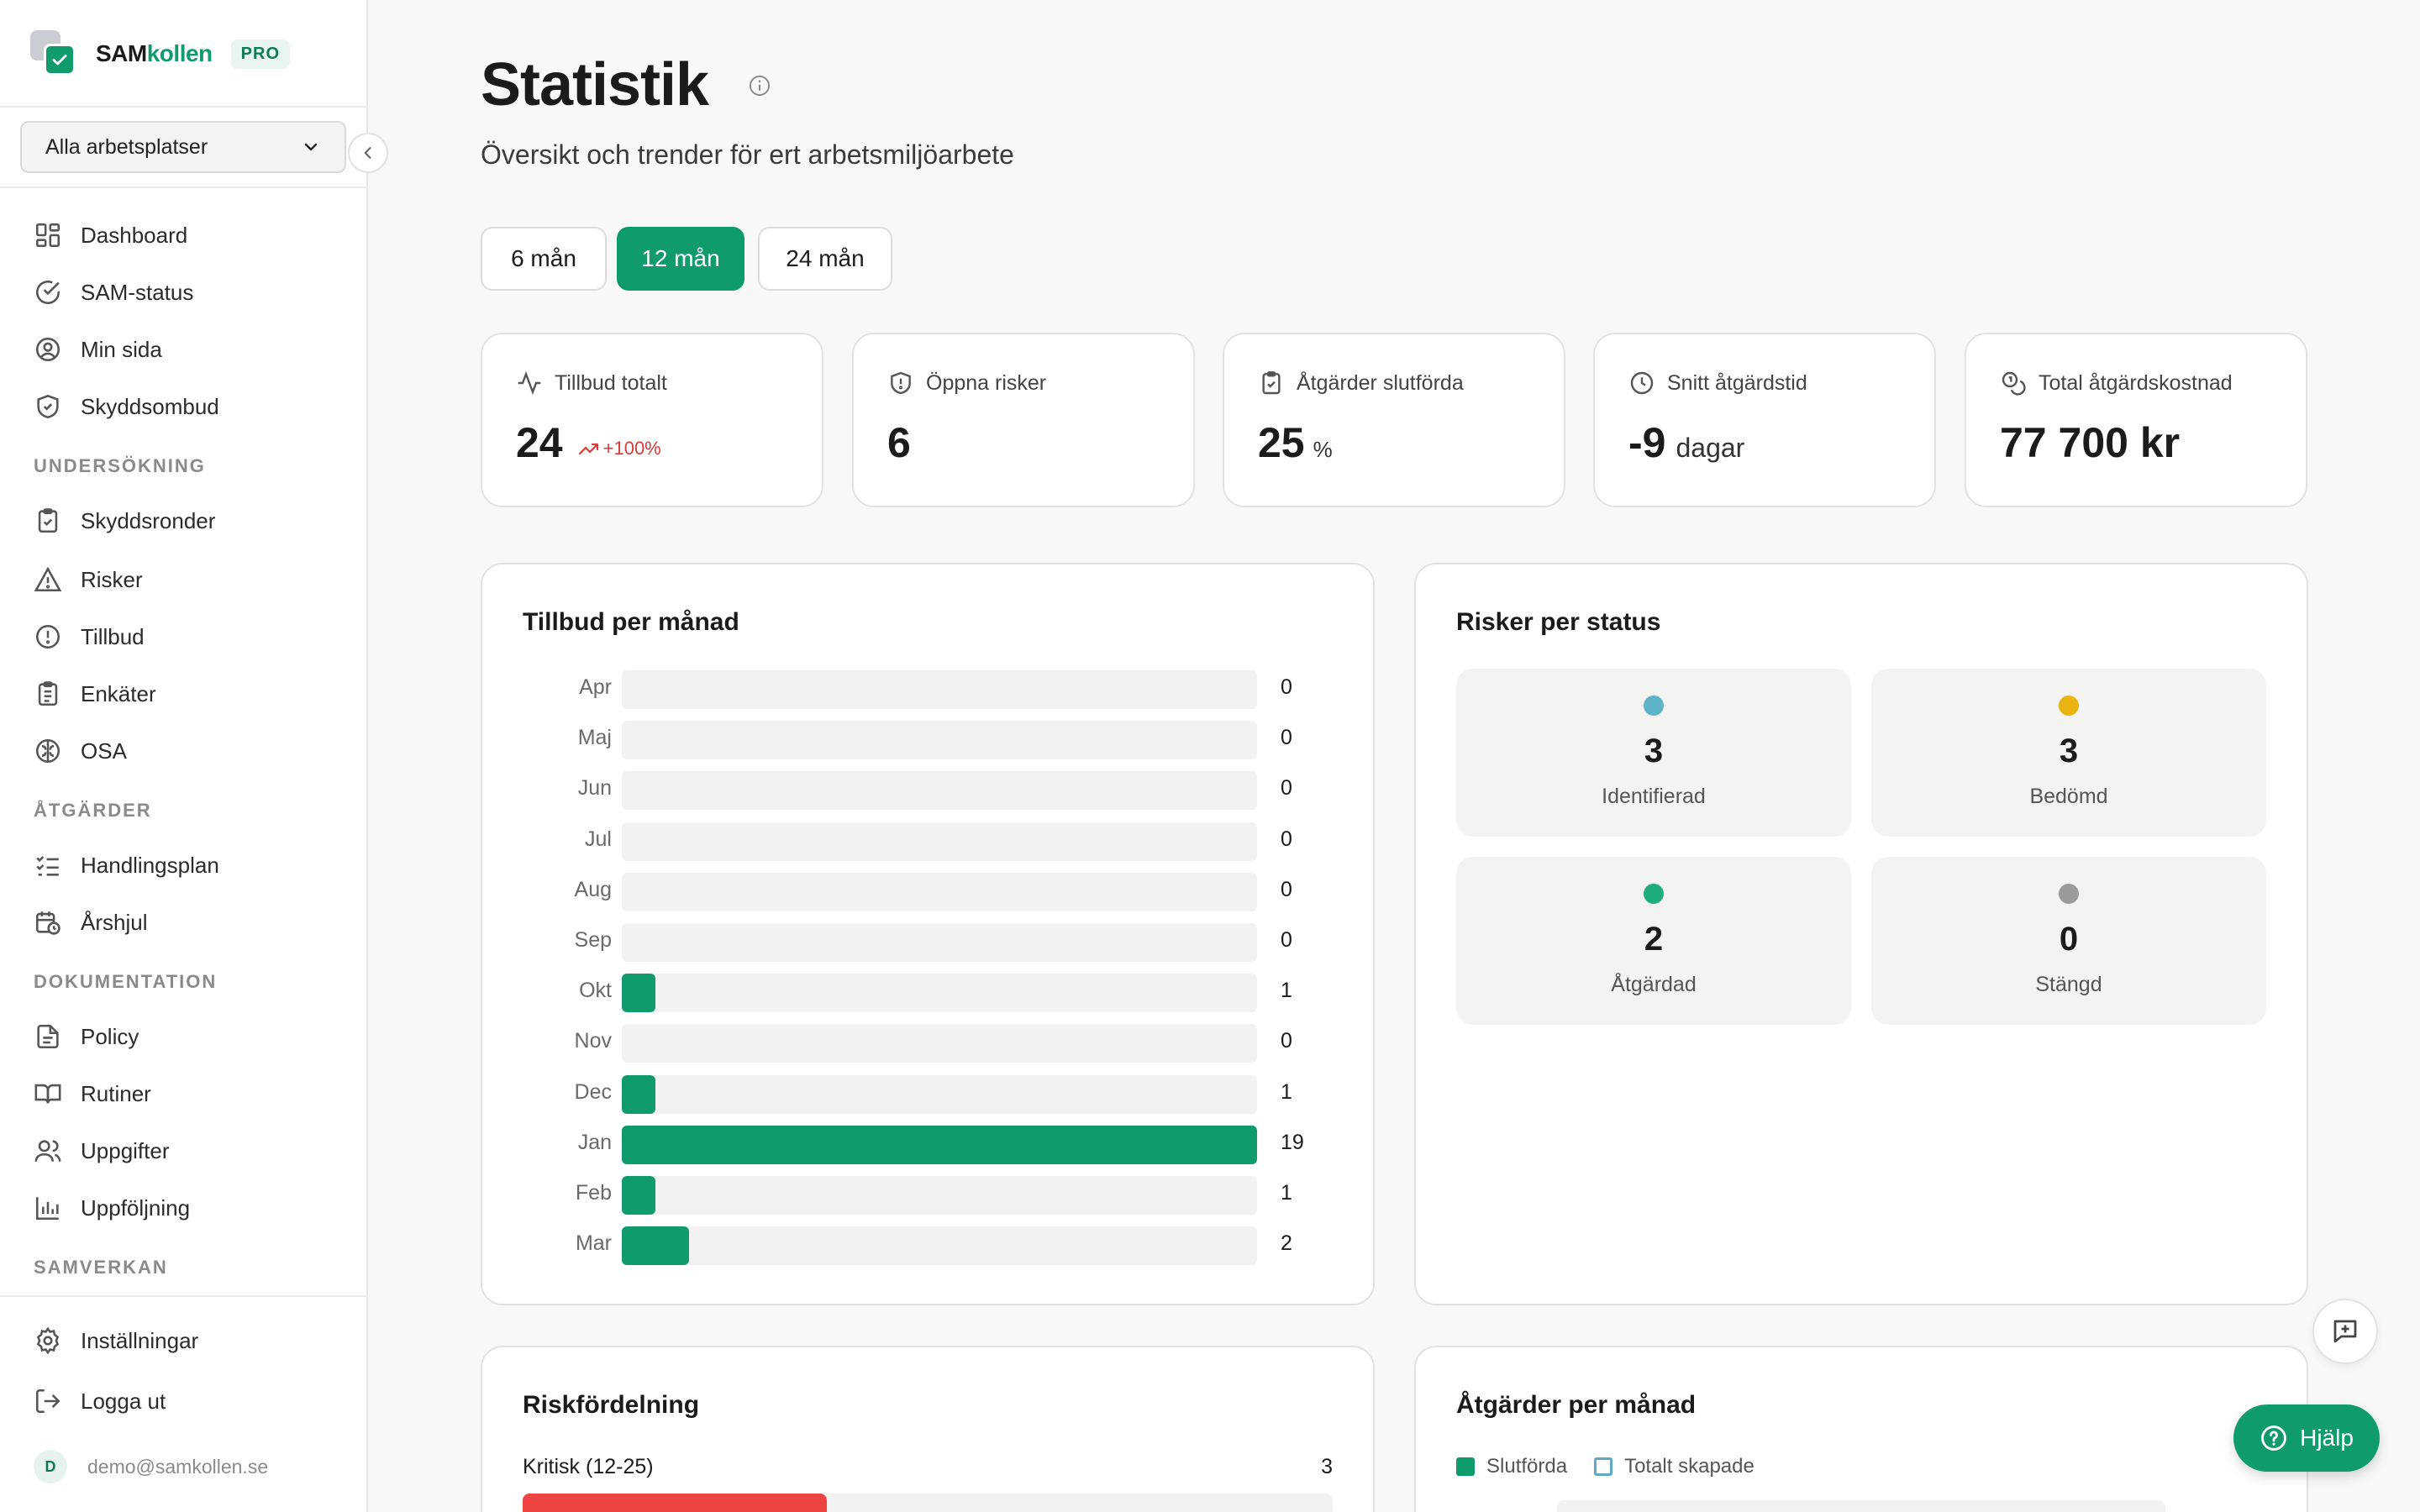  What do you see at coordinates (127, 146) in the screenshot?
I see `workplace-select-value: Alla arbetsplatser` at bounding box center [127, 146].